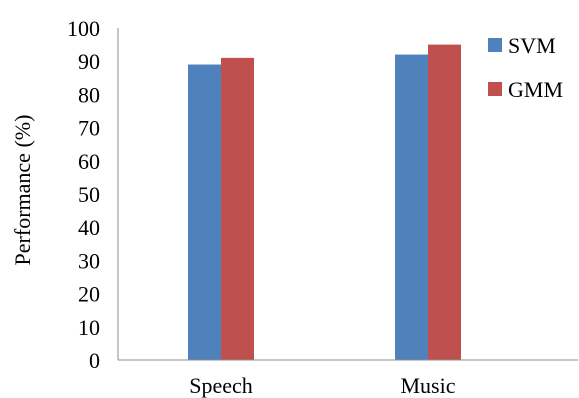 Image resolution: width=579 pixels, height=398 pixels. Describe the element at coordinates (89, 260) in the screenshot. I see `y-tick-label: 30` at that location.